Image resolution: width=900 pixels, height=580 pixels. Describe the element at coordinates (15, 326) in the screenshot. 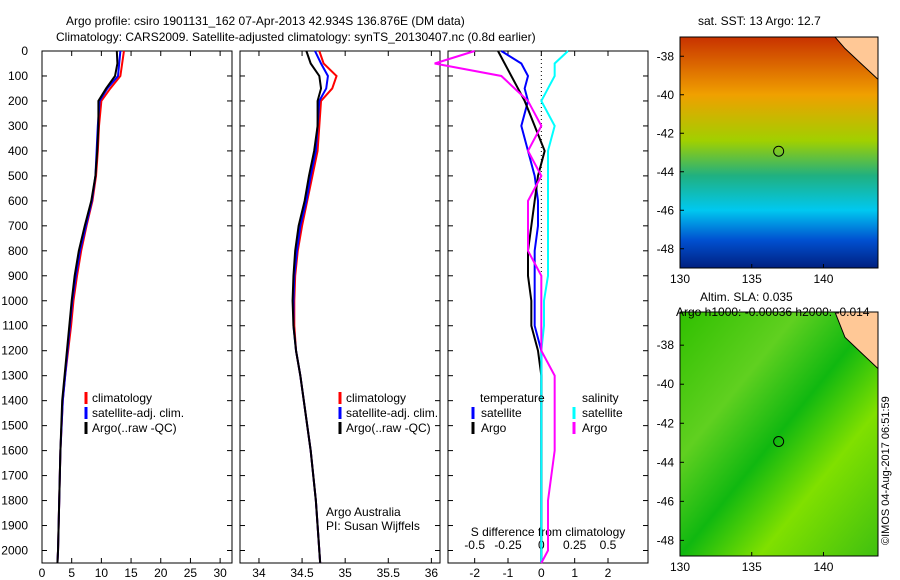

I see `depth-tick-label: 1100` at that location.